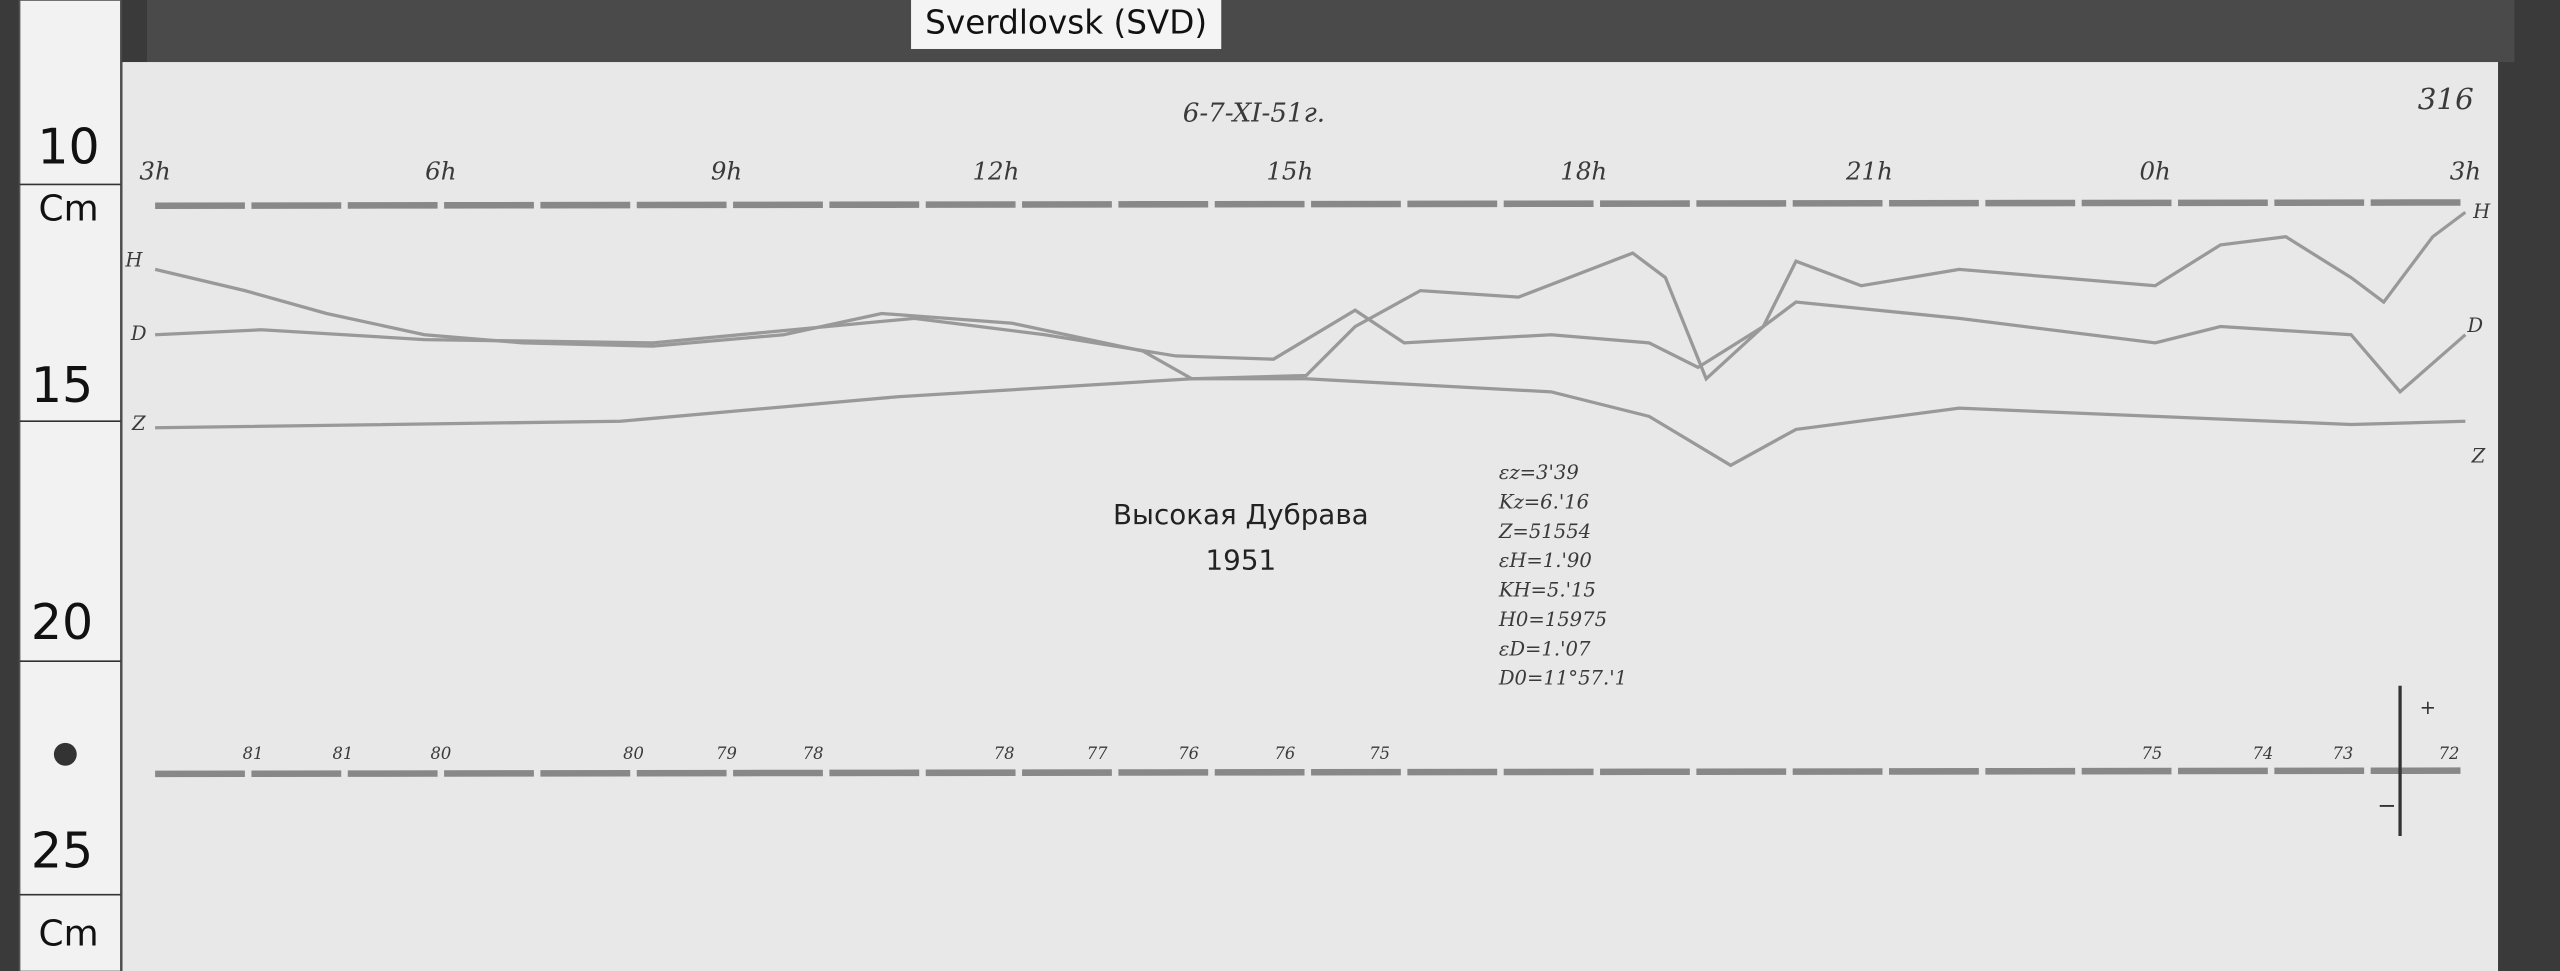 The width and height of the screenshot is (2560, 971). Describe the element at coordinates (726, 753) in the screenshot. I see `baseline-label: 79` at that location.